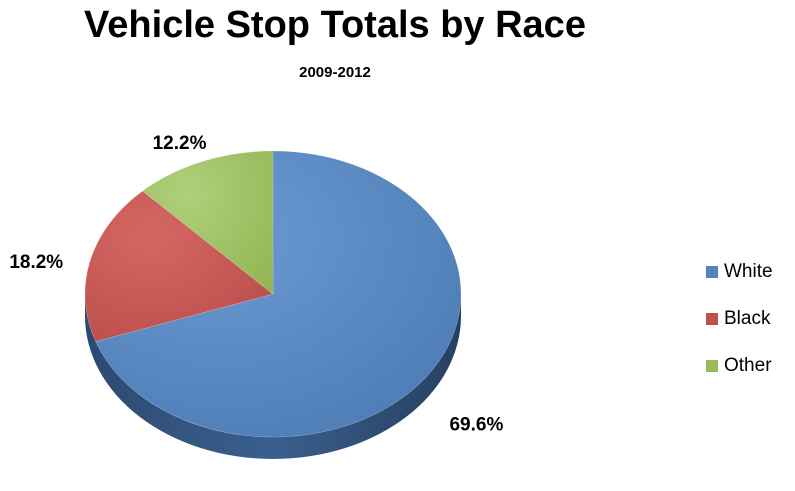 The image size is (795, 491). I want to click on data-label-white: 69.6%, so click(476, 424).